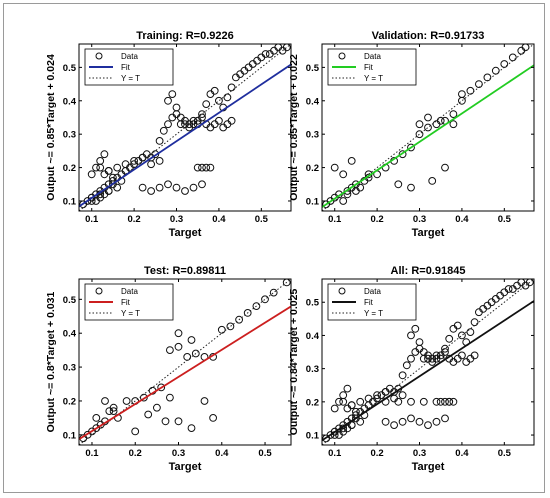  Describe the element at coordinates (369, 67) in the screenshot. I see `legend-label-fit: Fit` at that location.